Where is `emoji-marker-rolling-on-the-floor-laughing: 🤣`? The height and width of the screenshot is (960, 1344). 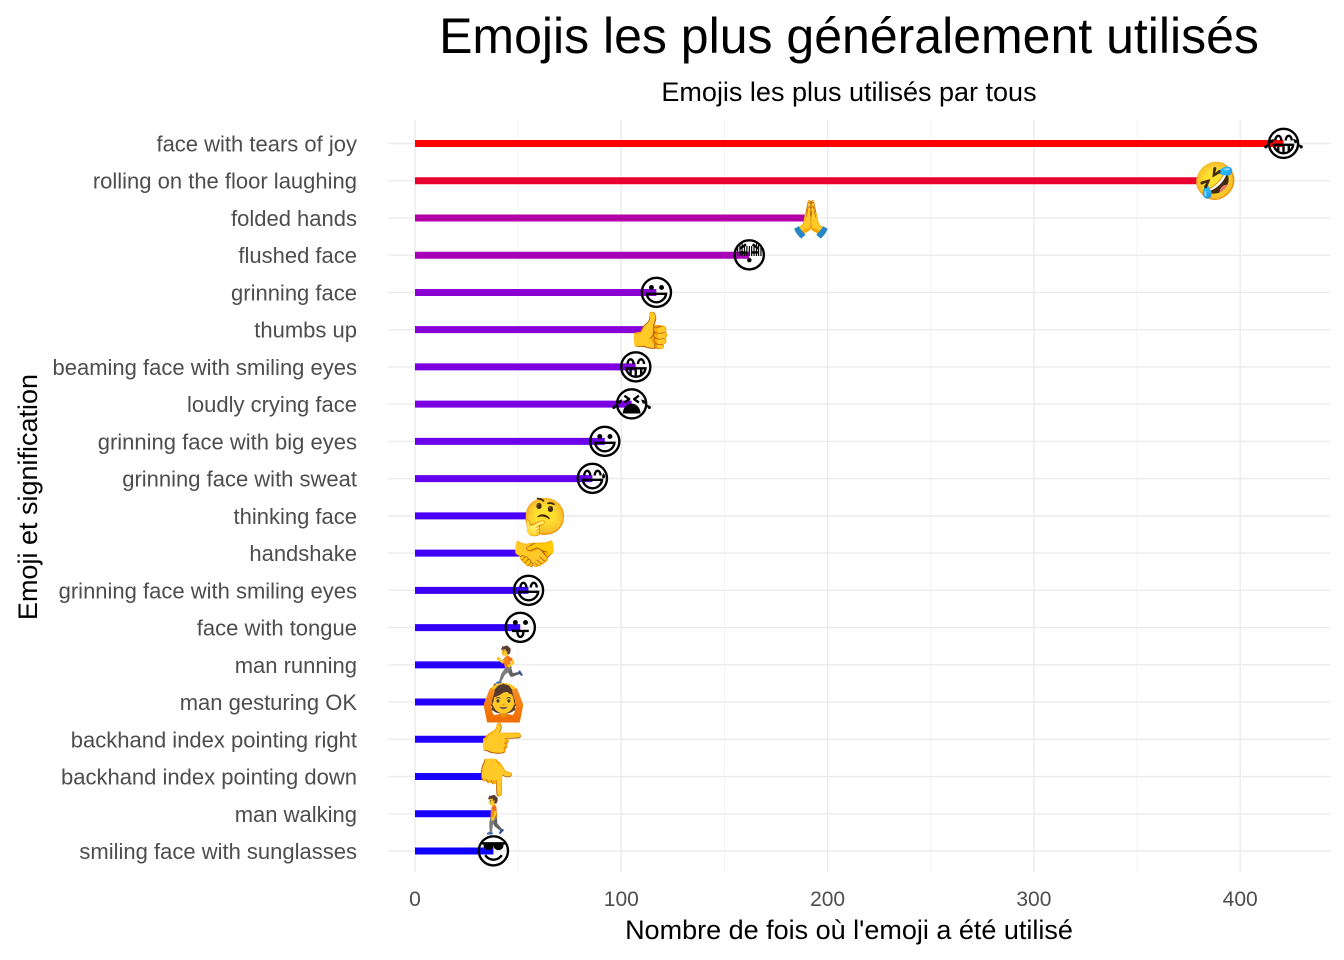
emoji-marker-rolling-on-the-floor-laughing: 🤣 is located at coordinates (1214, 183).